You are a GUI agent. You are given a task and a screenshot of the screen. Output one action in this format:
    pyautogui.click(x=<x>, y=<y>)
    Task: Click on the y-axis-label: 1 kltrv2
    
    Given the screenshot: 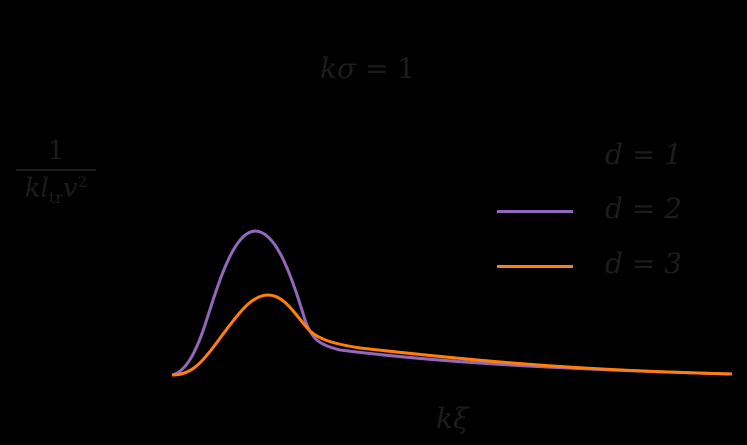 What is the action you would take?
    pyautogui.click(x=56, y=171)
    